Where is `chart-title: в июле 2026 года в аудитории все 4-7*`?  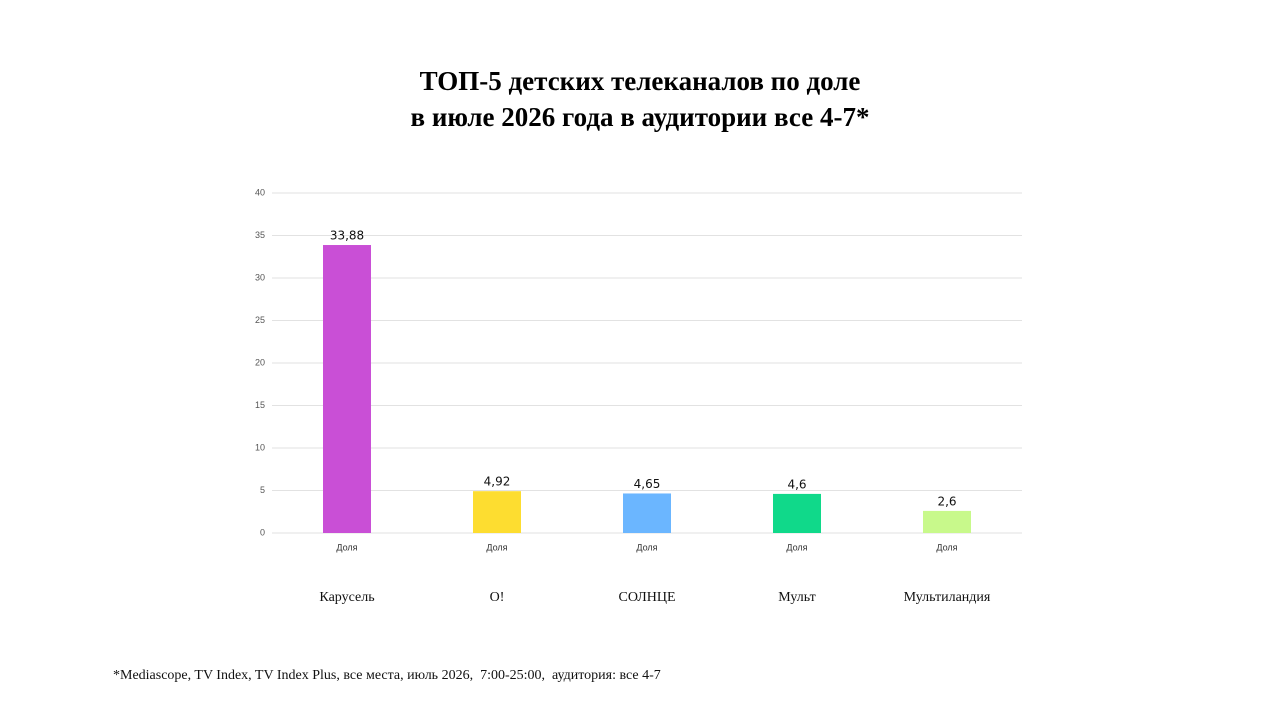
chart-title: в июле 2026 года в аудитории все 4-7* is located at coordinates (640, 117).